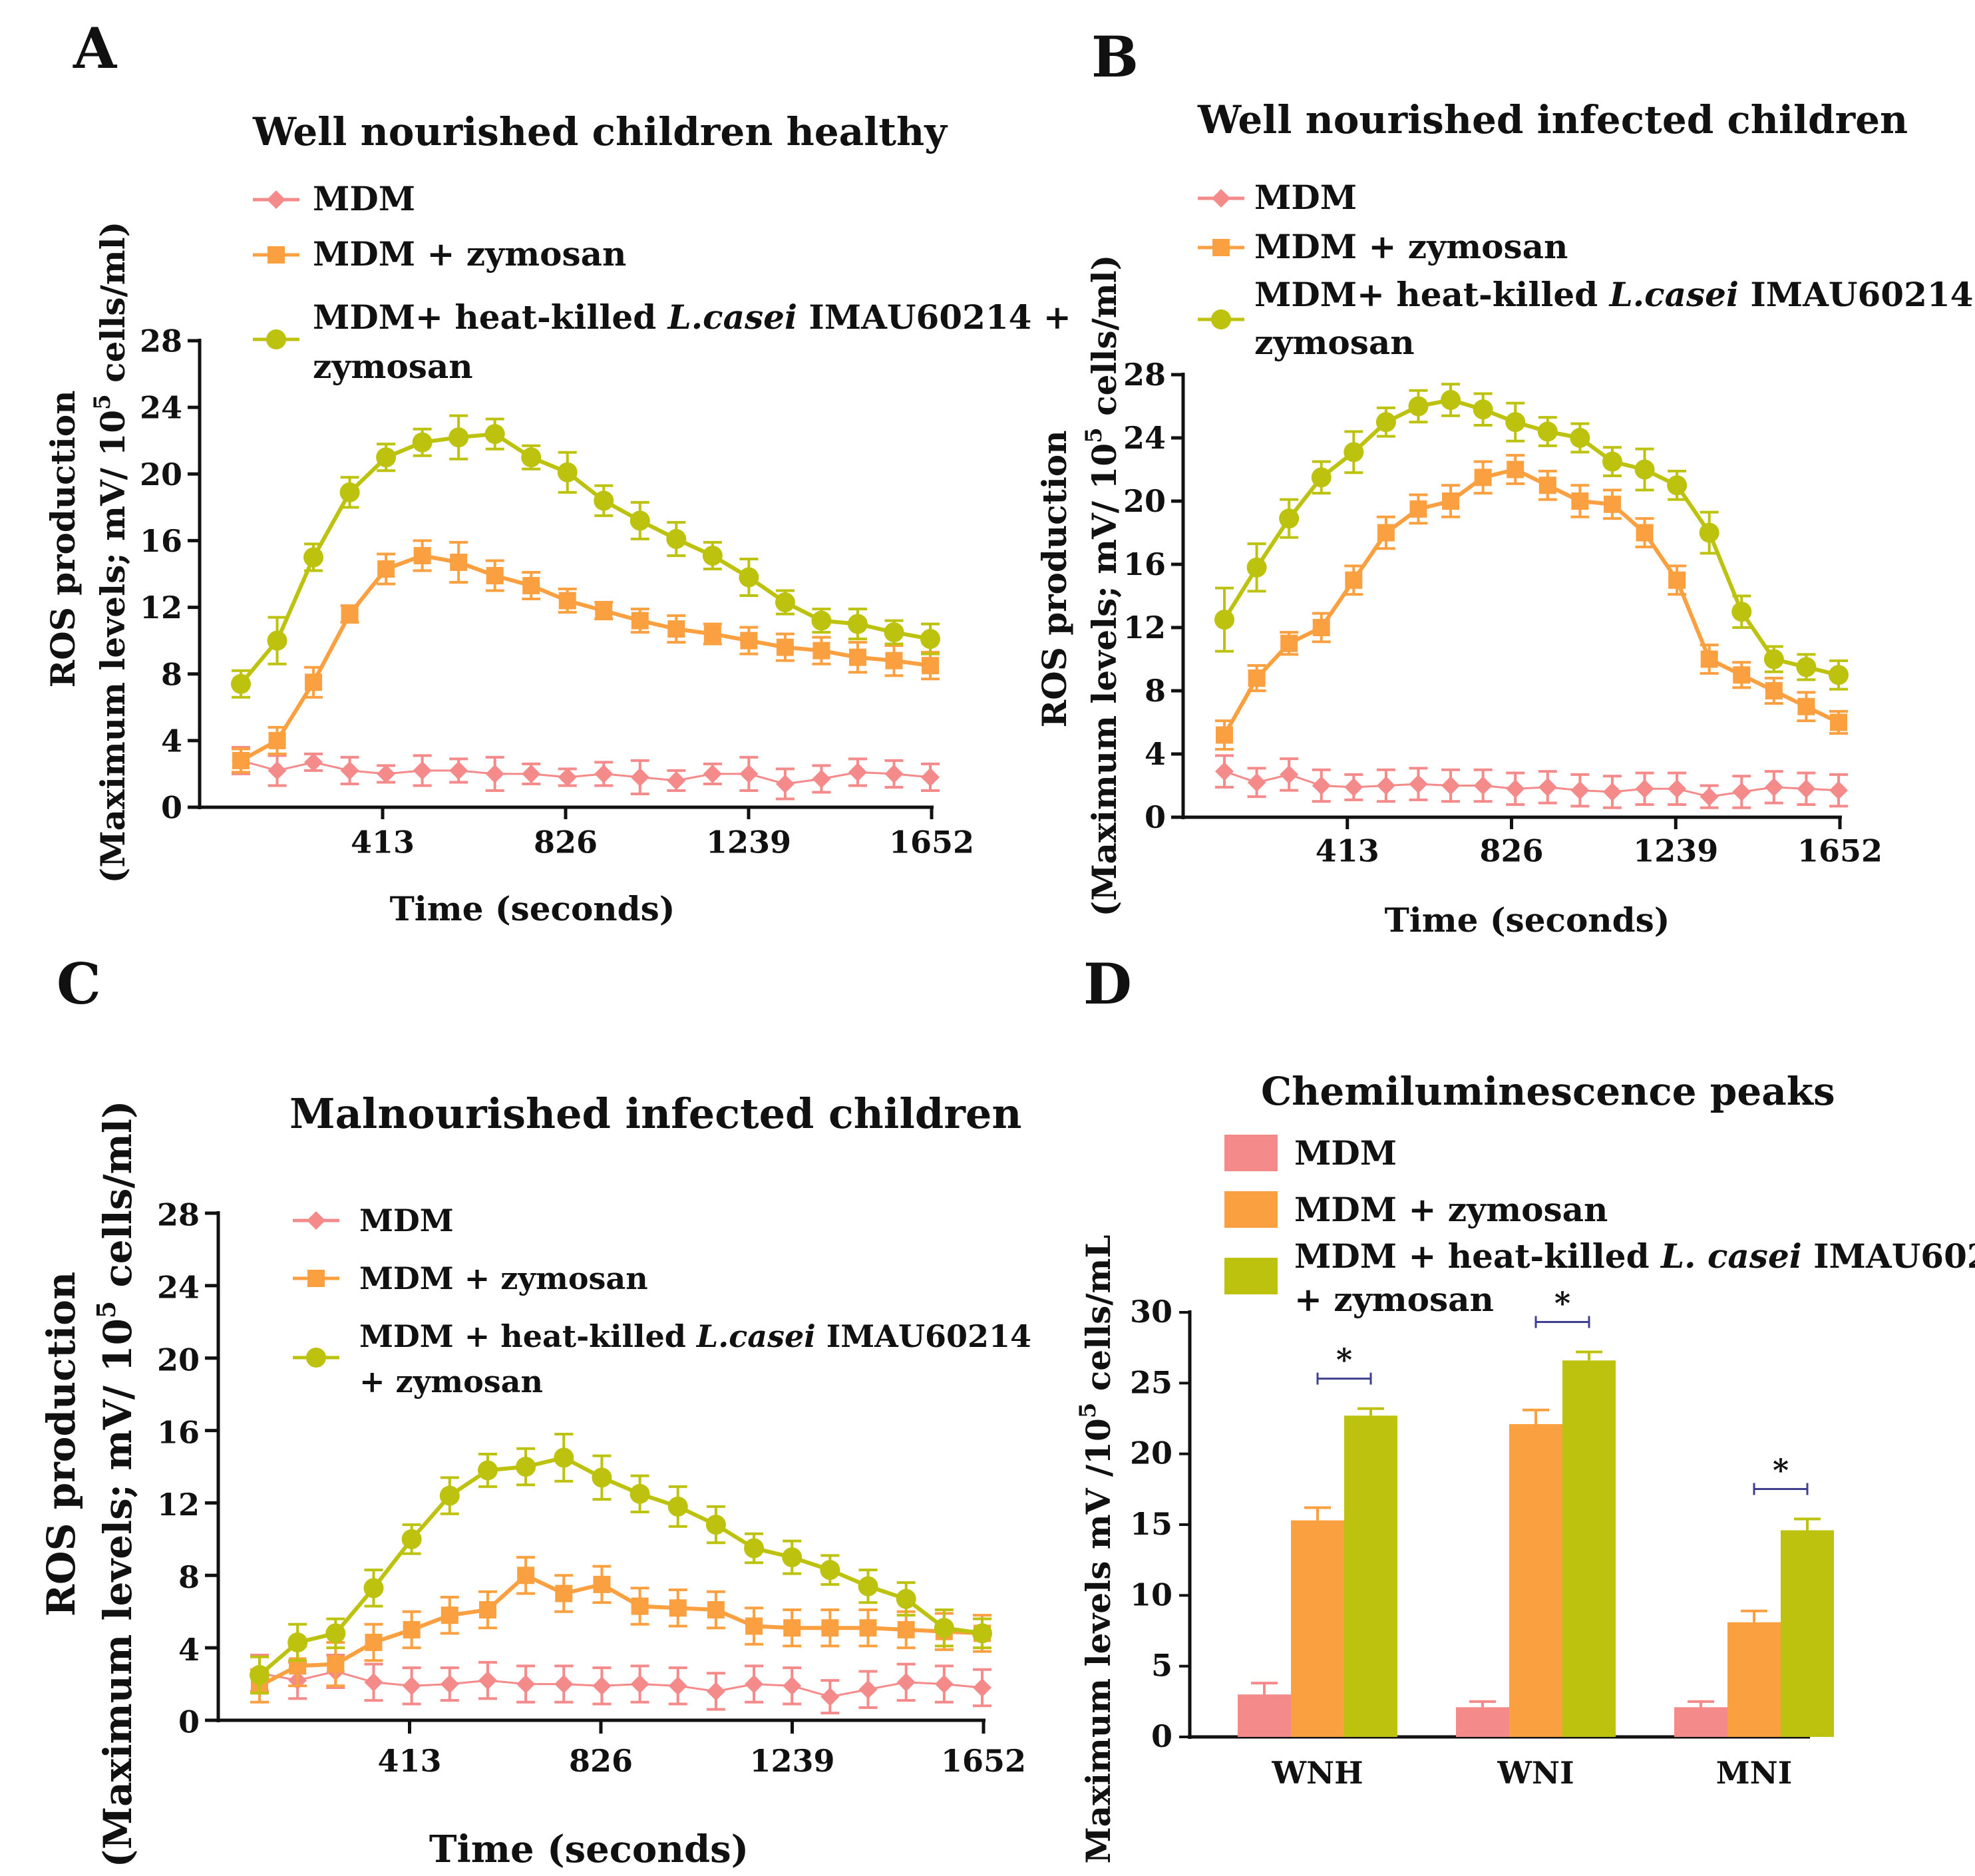  Describe the element at coordinates (1221, 319) in the screenshot. I see `legend-b-casei-marker` at that location.